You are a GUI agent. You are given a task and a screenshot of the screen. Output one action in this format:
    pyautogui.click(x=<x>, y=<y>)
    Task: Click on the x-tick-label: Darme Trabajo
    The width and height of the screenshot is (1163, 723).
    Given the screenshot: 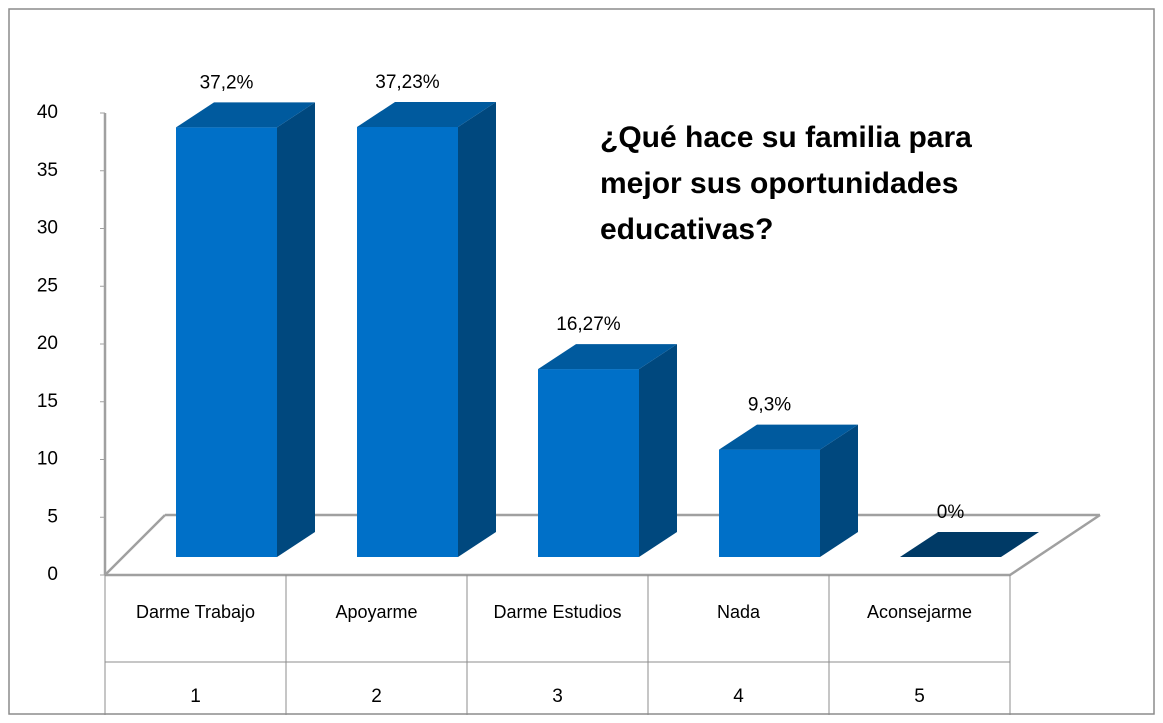 What is the action you would take?
    pyautogui.click(x=195, y=612)
    